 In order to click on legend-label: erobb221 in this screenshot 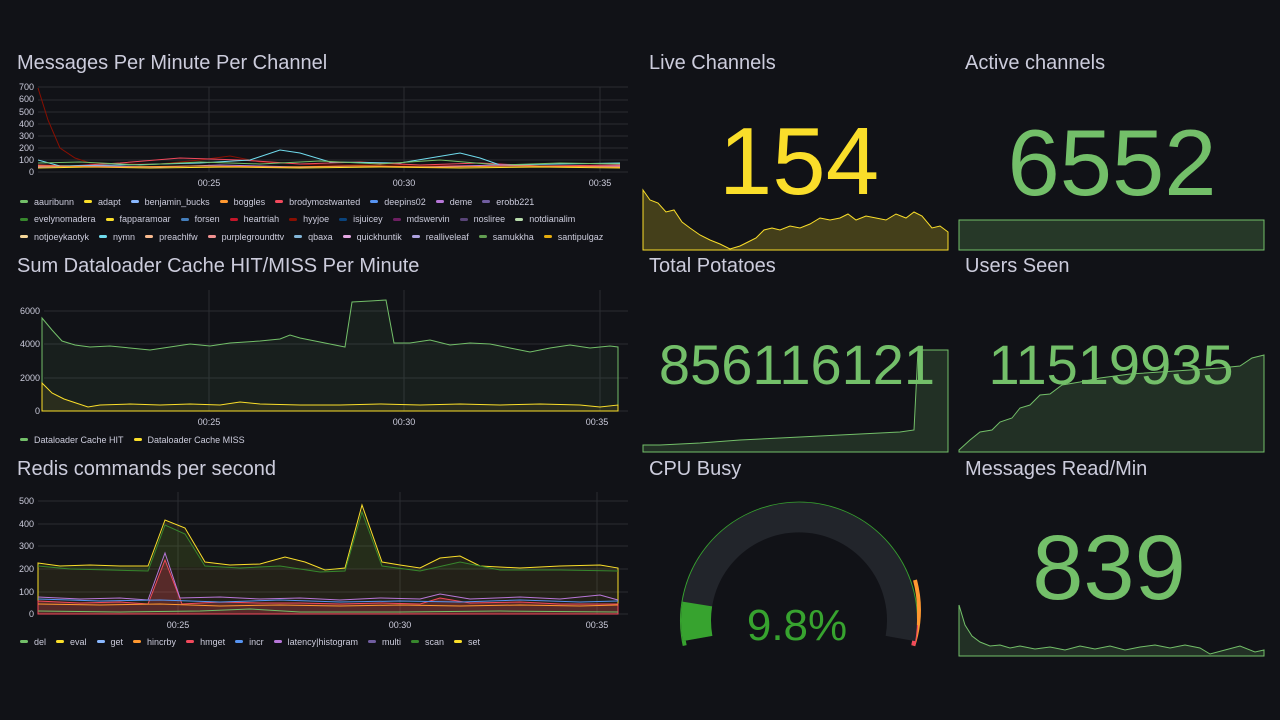, I will do `click(515, 201)`.